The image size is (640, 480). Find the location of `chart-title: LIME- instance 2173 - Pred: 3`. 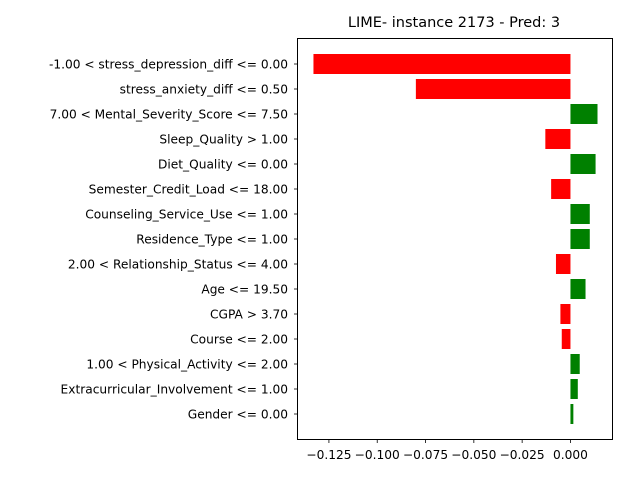

chart-title: LIME- instance 2173 - Pred: 3 is located at coordinates (454, 23).